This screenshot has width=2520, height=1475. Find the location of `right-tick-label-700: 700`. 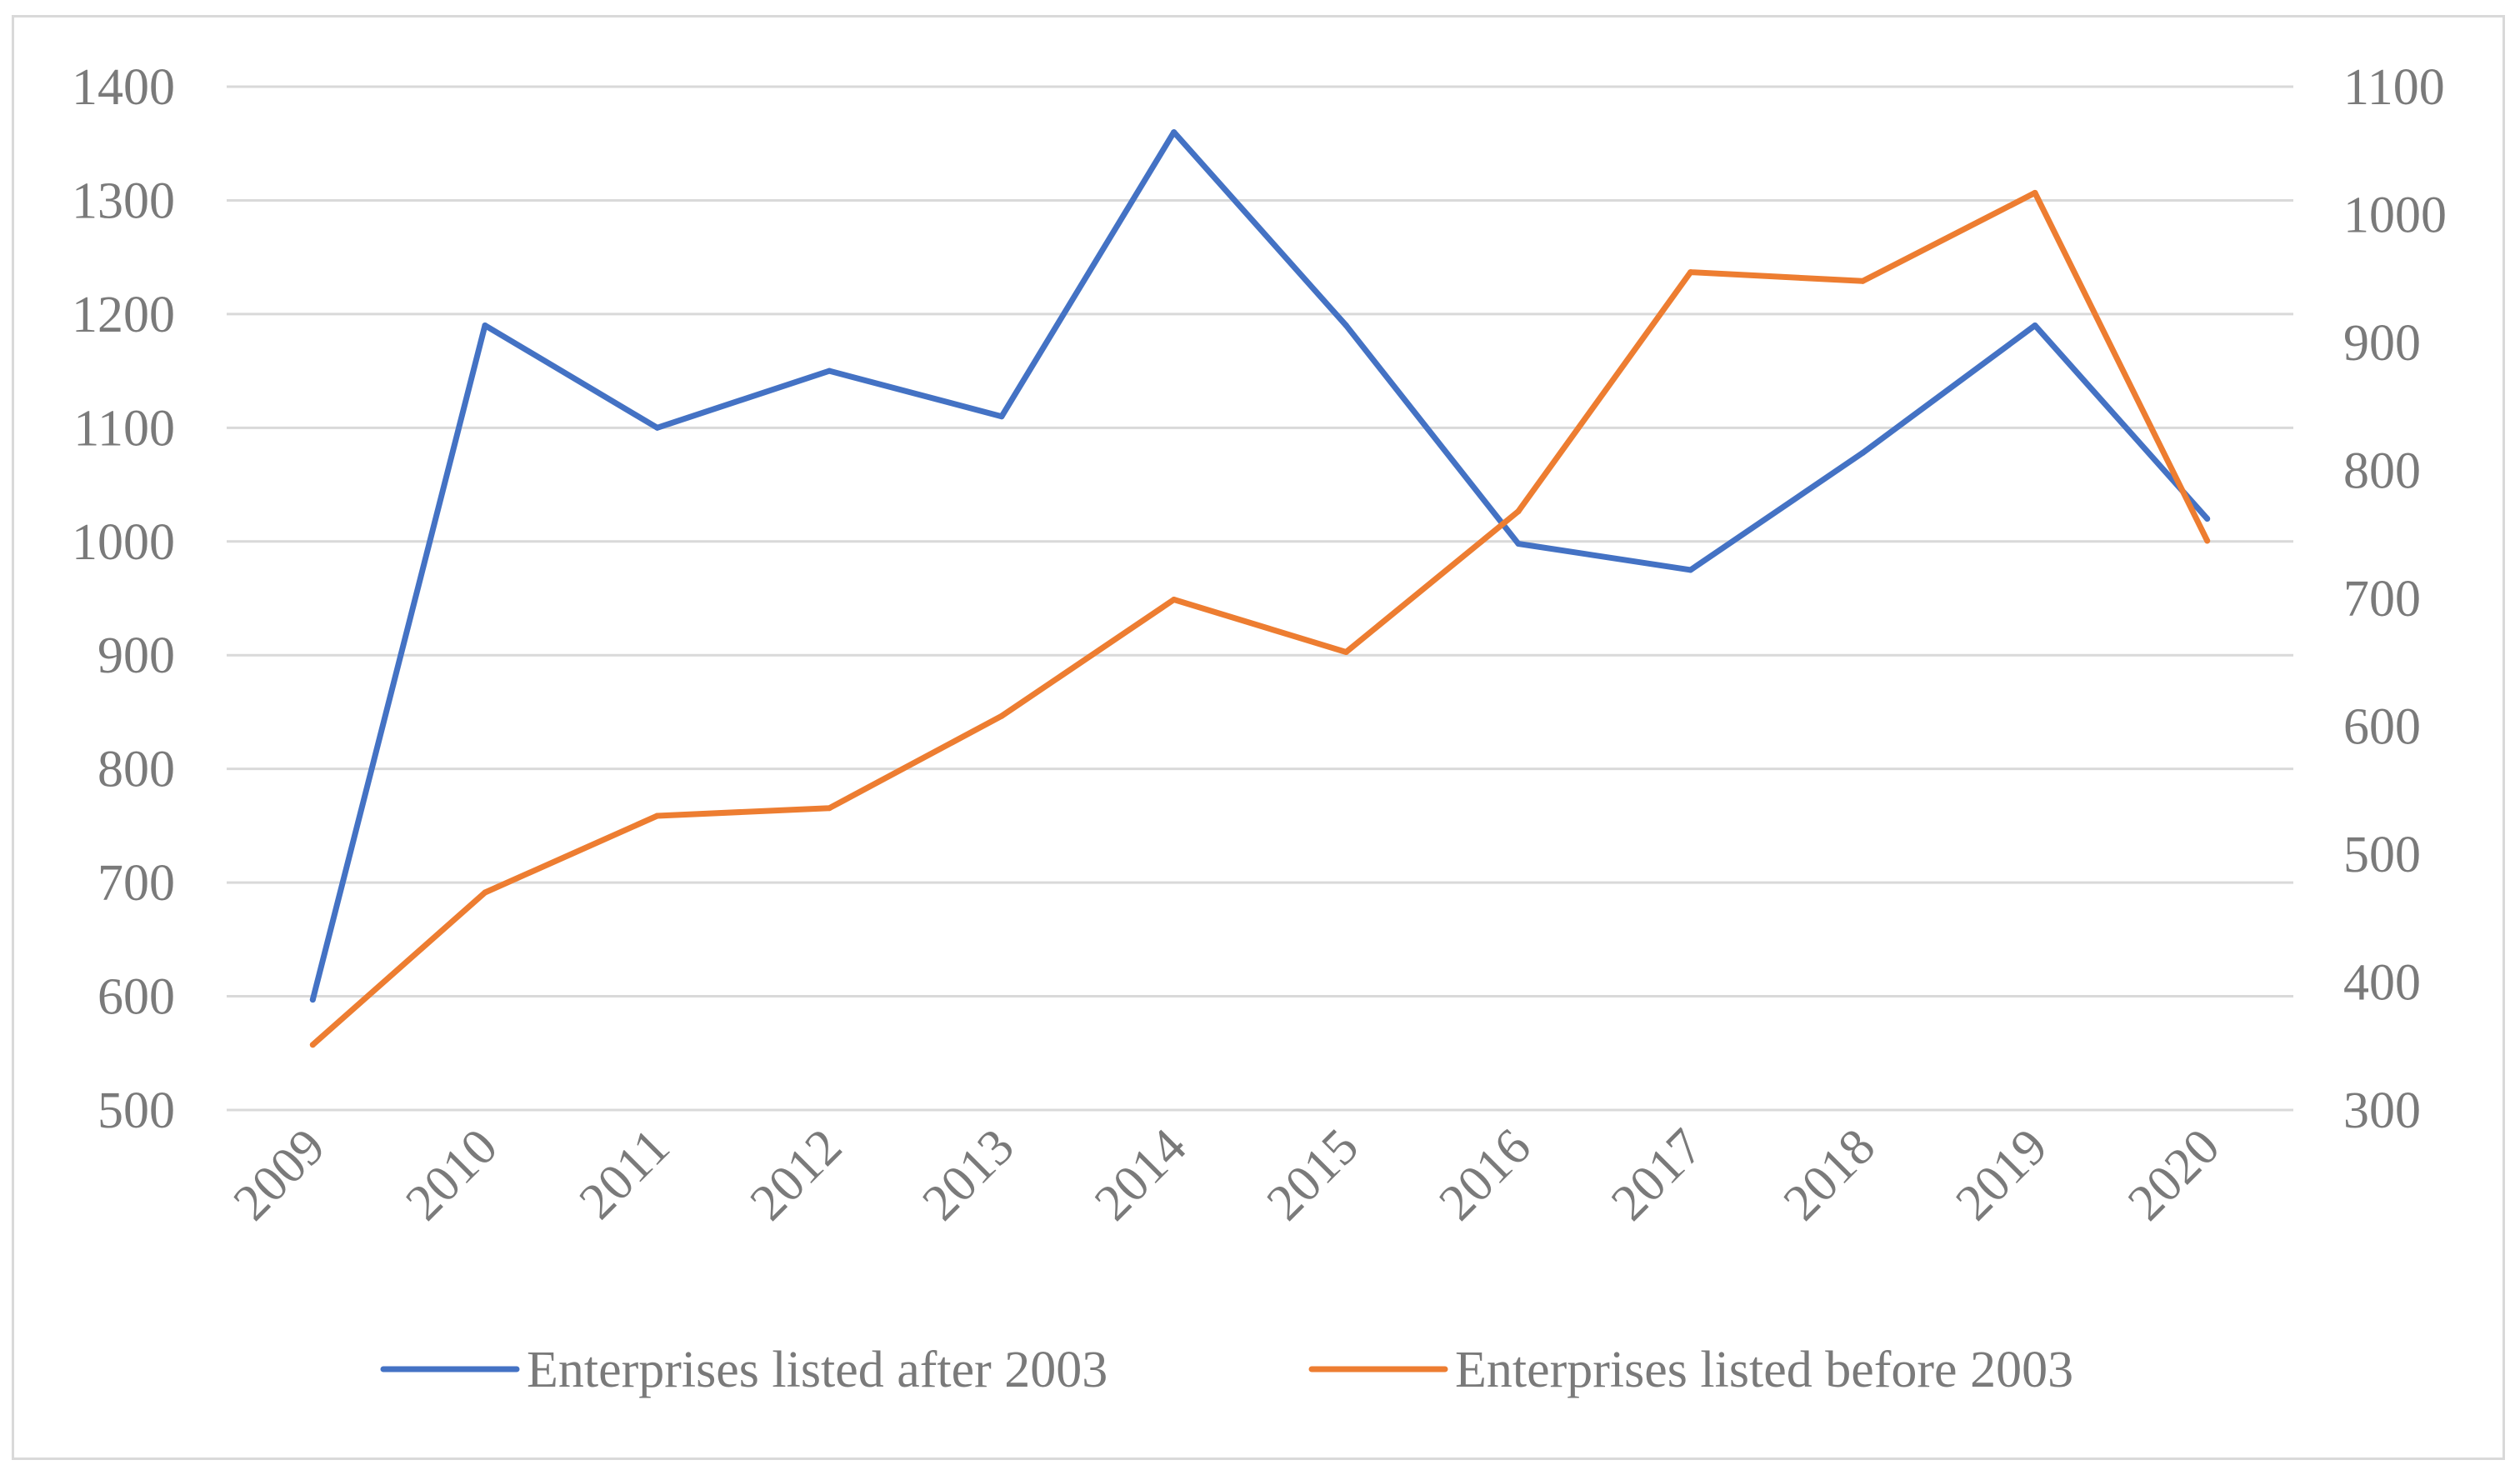

right-tick-label-700: 700 is located at coordinates (2382, 599).